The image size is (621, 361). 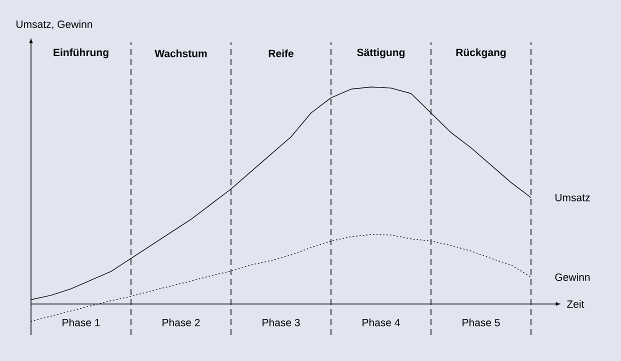 What do you see at coordinates (180, 53) in the screenshot?
I see `text: Wachstum` at bounding box center [180, 53].